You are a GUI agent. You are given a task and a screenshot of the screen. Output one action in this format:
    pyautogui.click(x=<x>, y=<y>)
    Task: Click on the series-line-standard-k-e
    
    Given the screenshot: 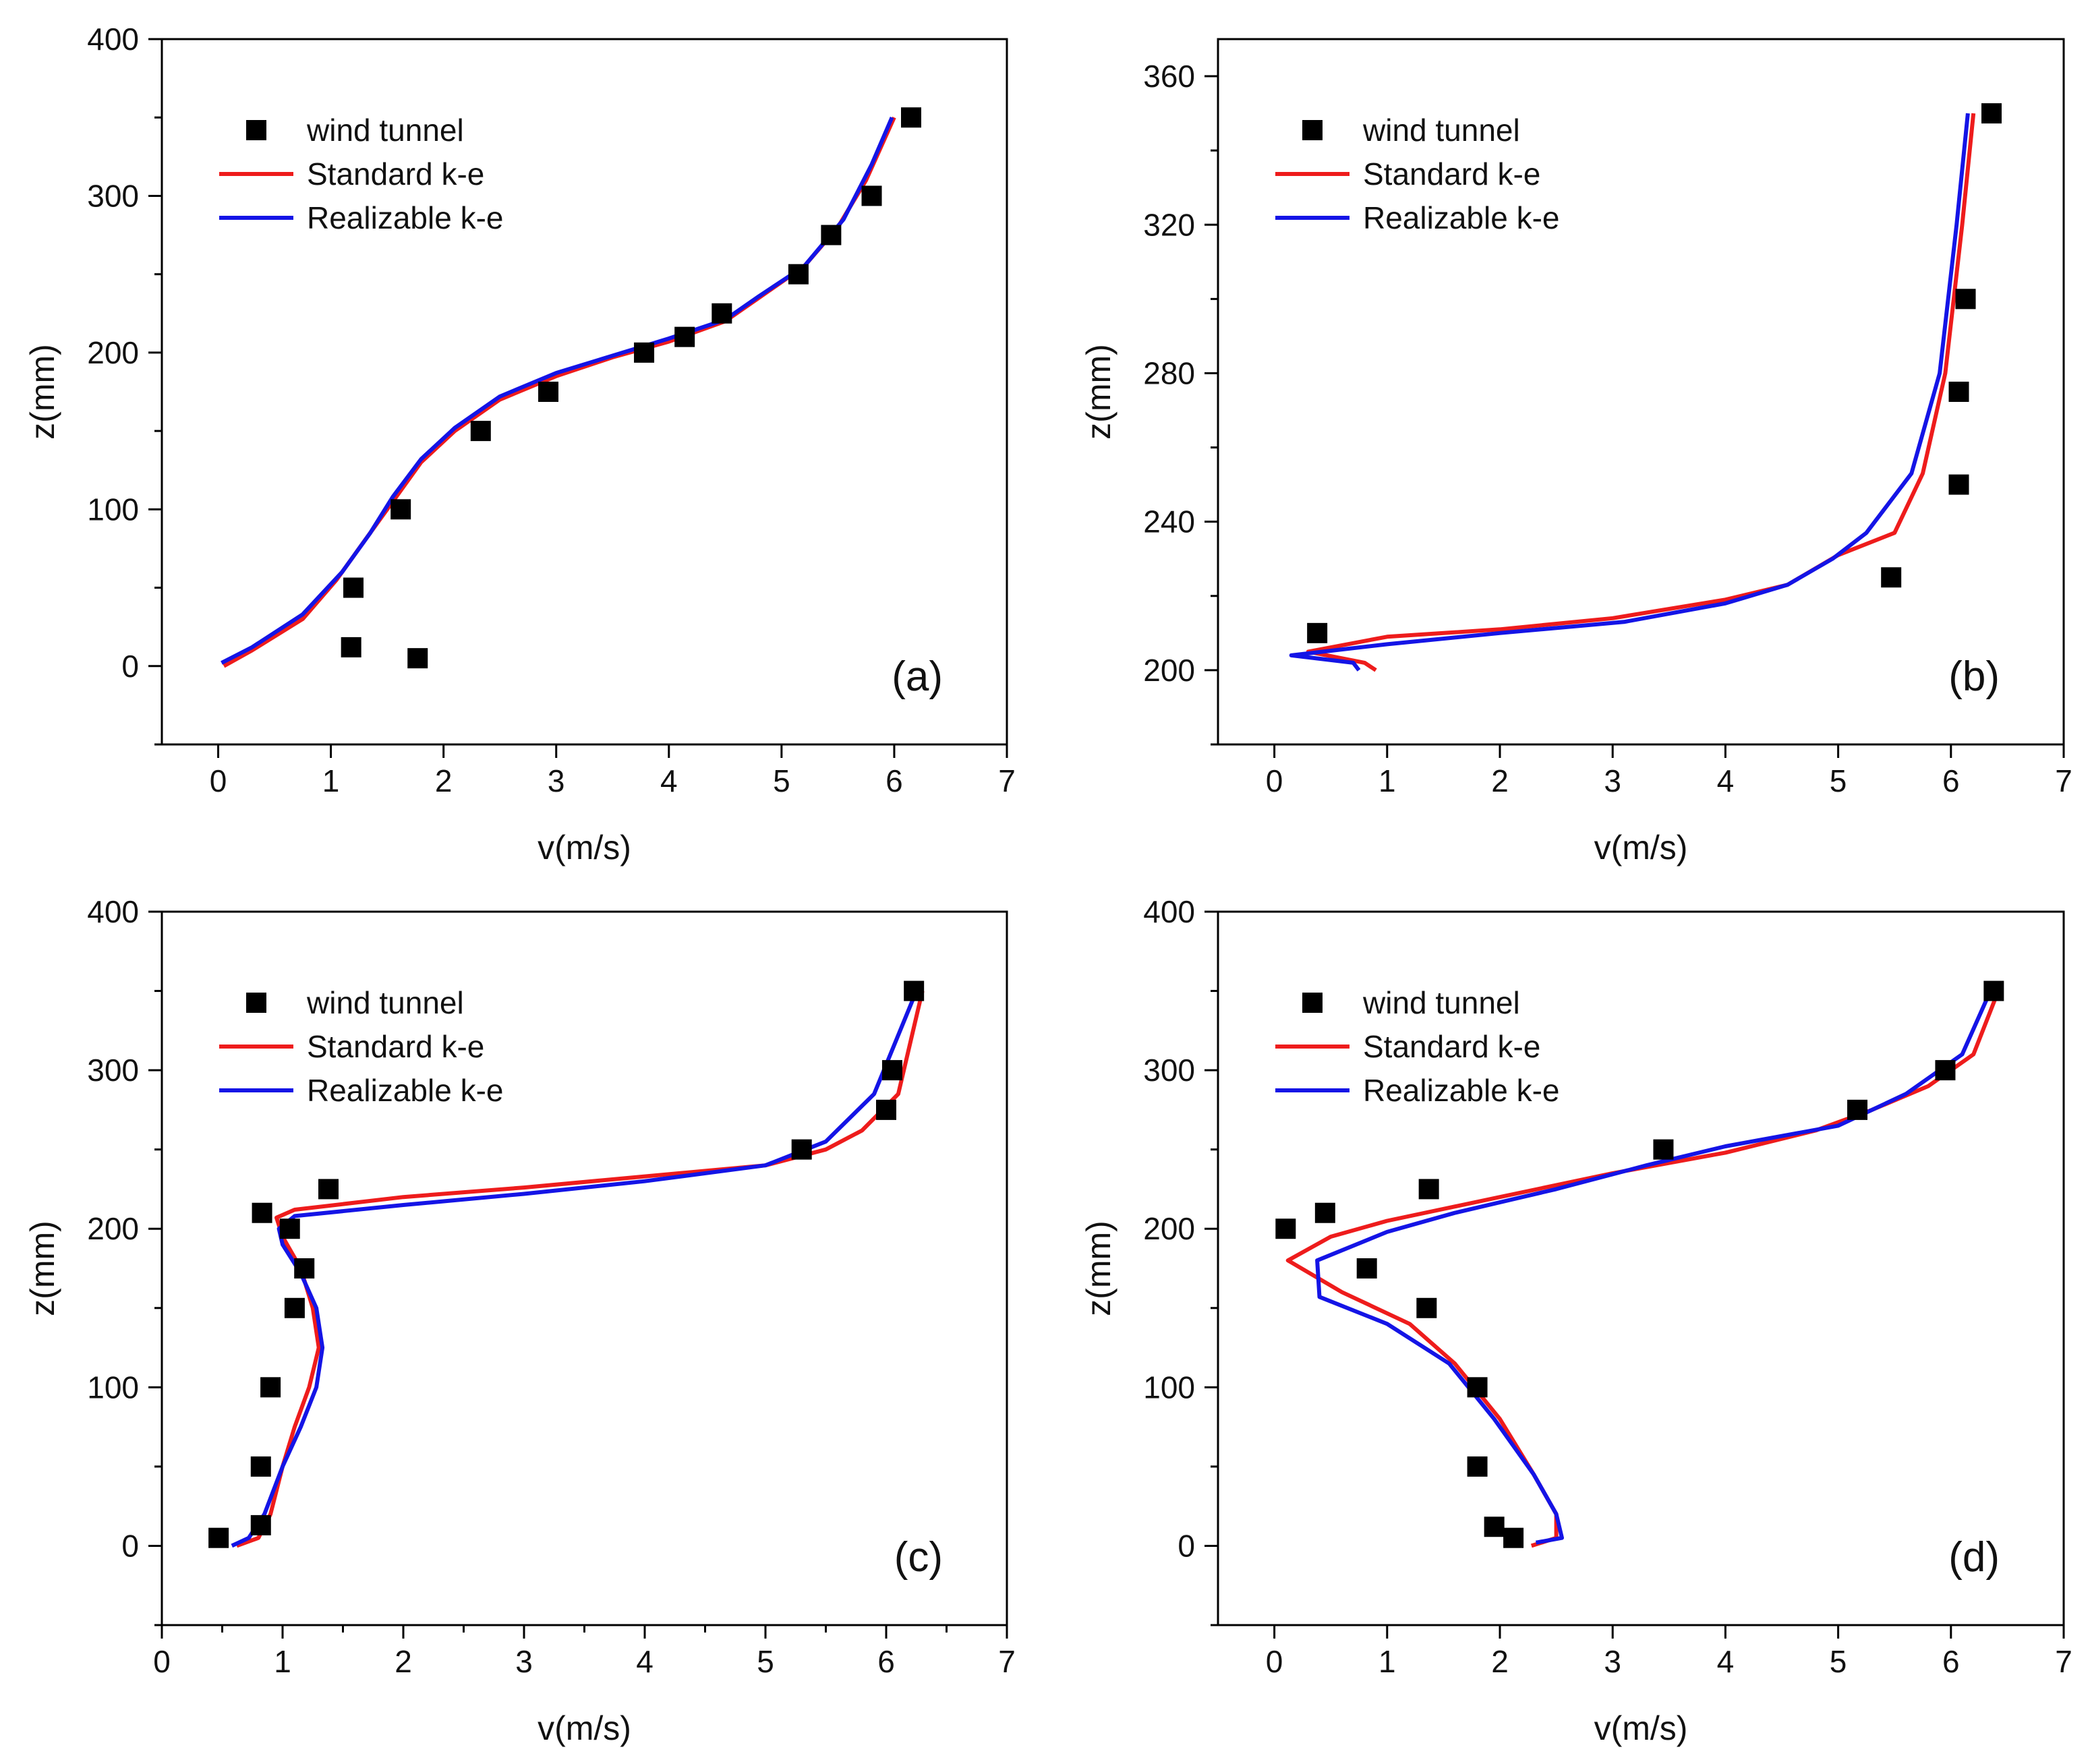 What is the action you would take?
    pyautogui.click(x=1641, y=392)
    